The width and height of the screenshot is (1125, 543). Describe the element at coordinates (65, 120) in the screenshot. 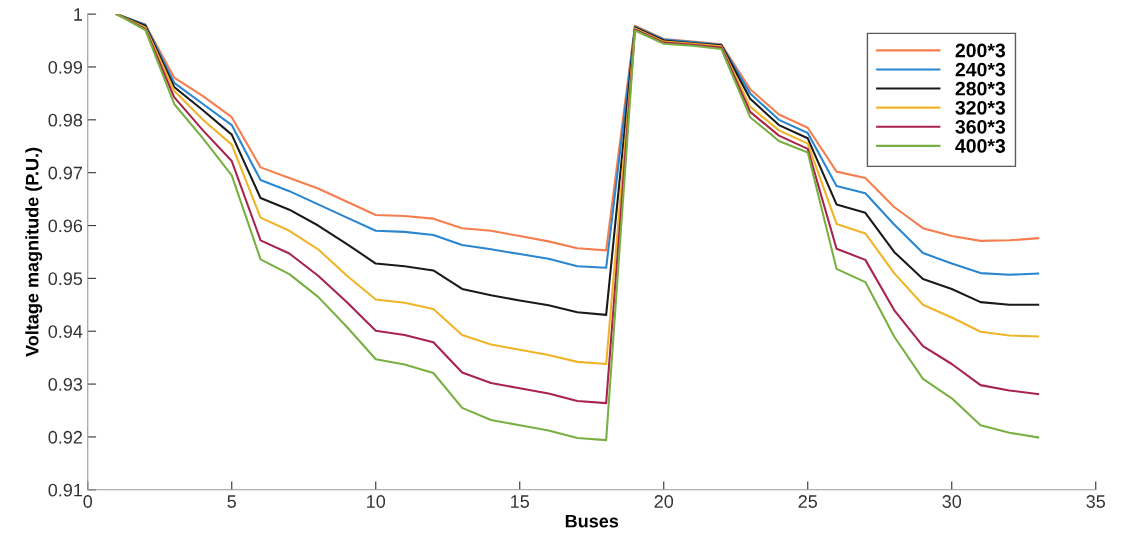

I see `y-tick-label: 0.98` at that location.